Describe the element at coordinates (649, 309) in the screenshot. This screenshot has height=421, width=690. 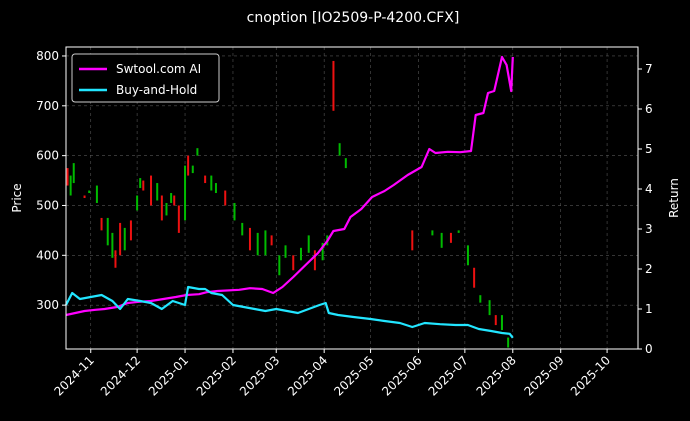
I see `y2-tick-label: 1` at that location.